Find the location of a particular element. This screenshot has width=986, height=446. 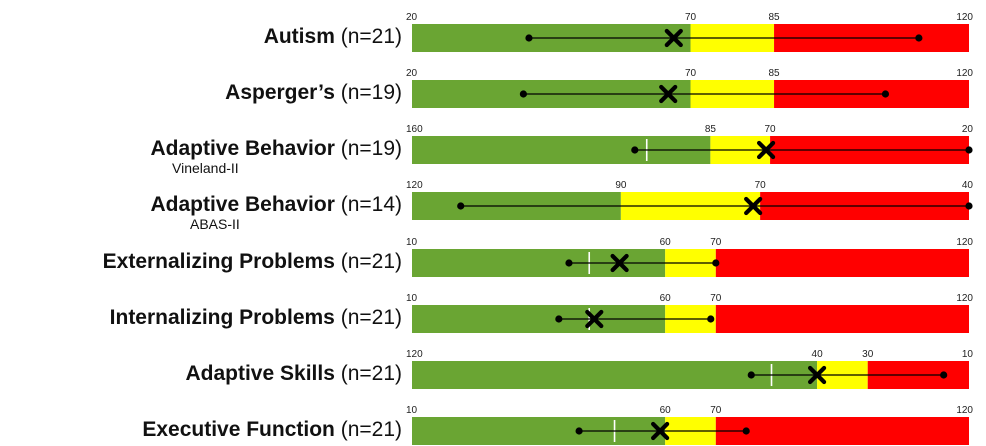

row-n: (n=14) is located at coordinates (368, 204).